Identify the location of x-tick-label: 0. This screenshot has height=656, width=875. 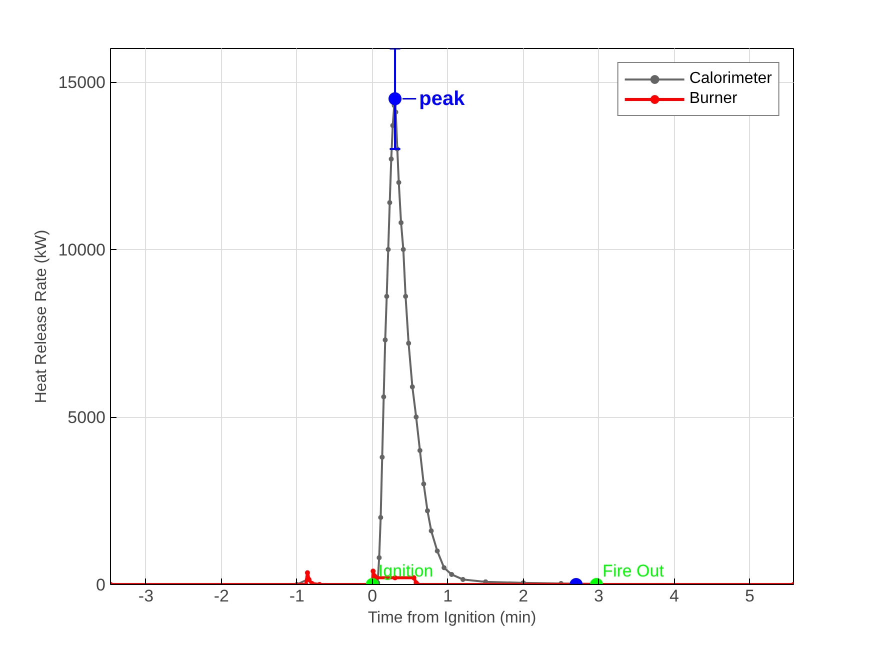
(373, 596).